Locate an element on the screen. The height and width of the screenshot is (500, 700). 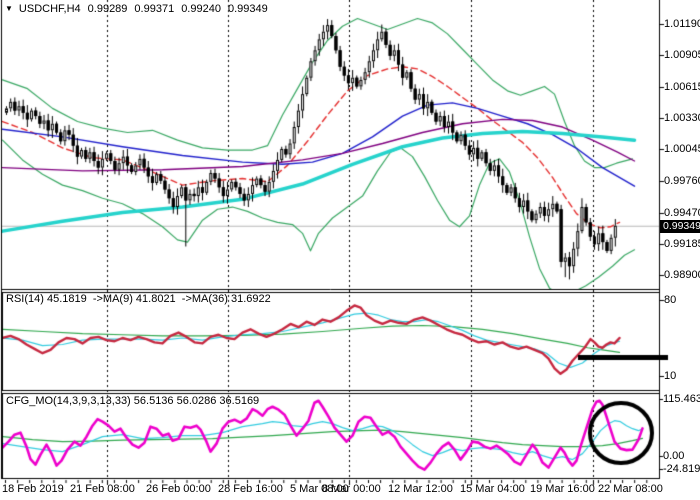
price-axis-label: 1.01190 is located at coordinates (682, 24).